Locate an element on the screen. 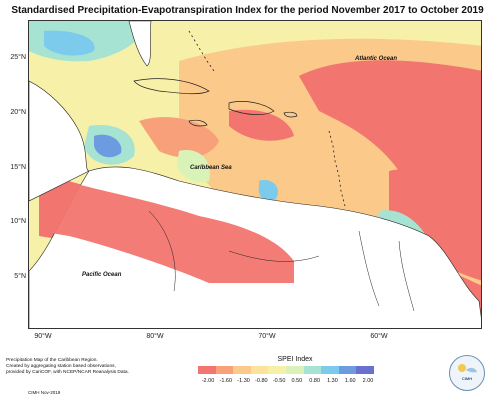 Image resolution: width=495 pixels, height=400 pixels. lon-label-60w: 60°W is located at coordinates (379, 336).